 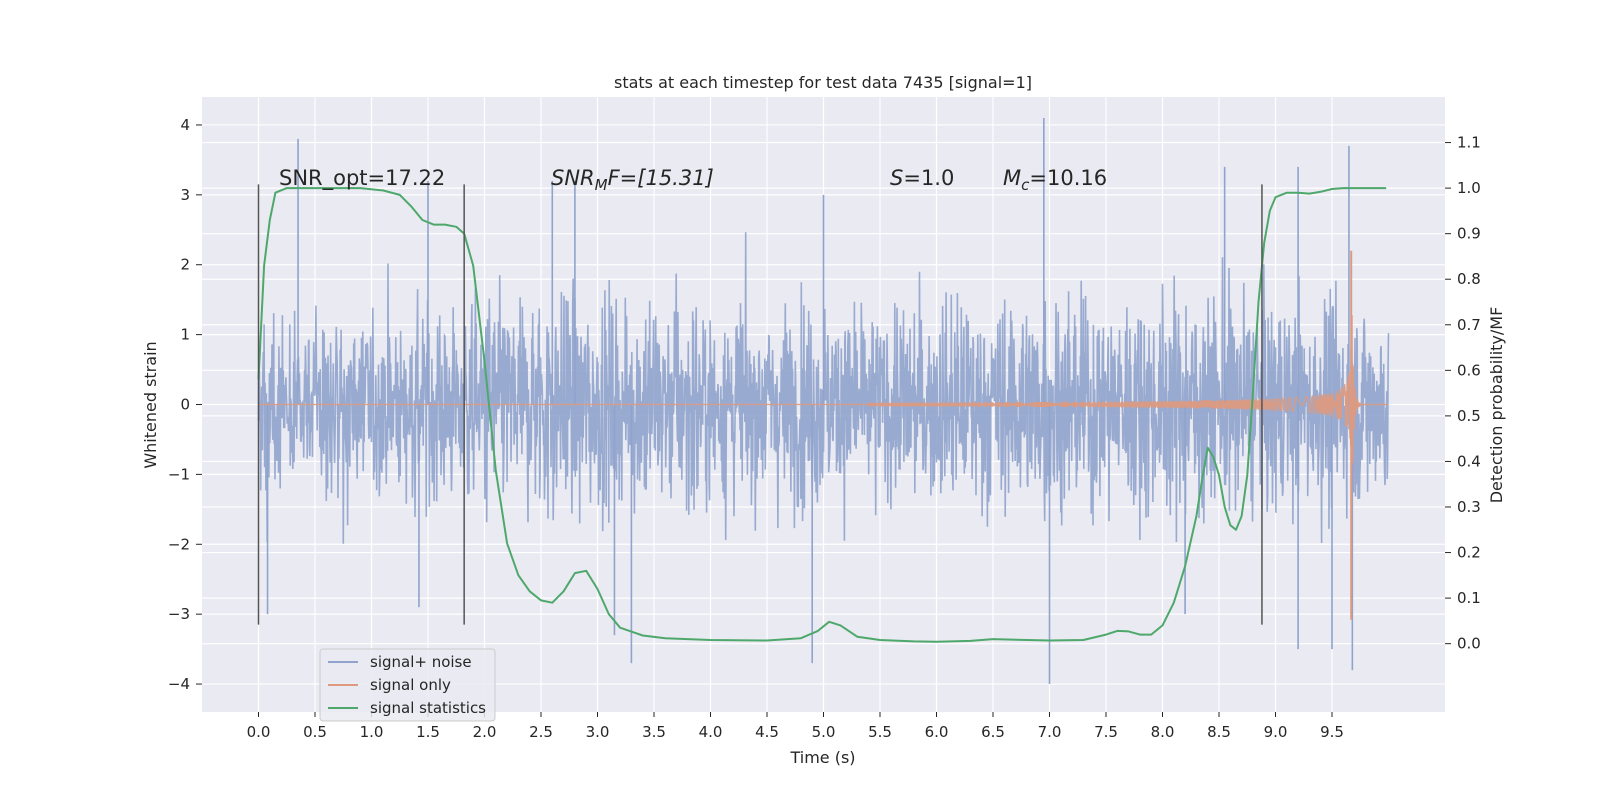 I want to click on y2-tick-label: 0.4, so click(x=1469, y=461).